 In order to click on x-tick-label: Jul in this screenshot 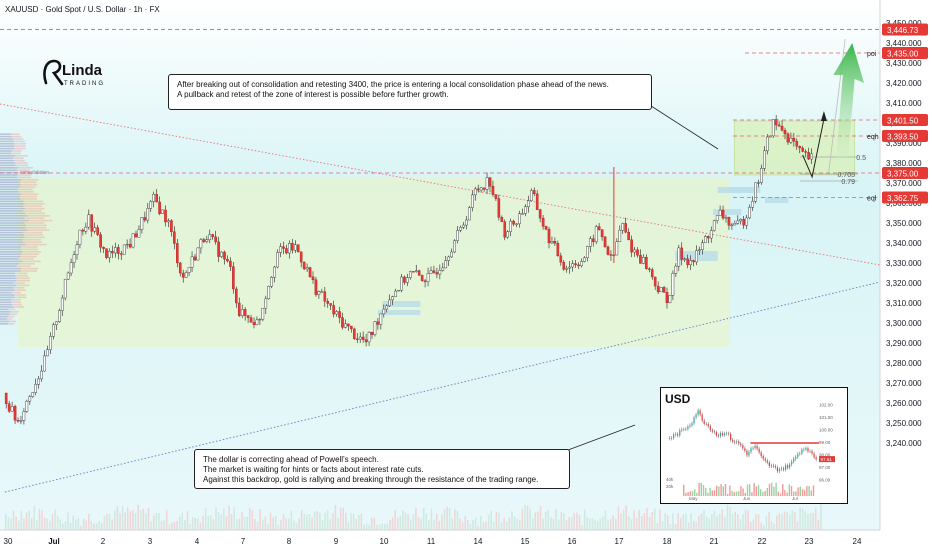, I will do `click(54, 541)`.